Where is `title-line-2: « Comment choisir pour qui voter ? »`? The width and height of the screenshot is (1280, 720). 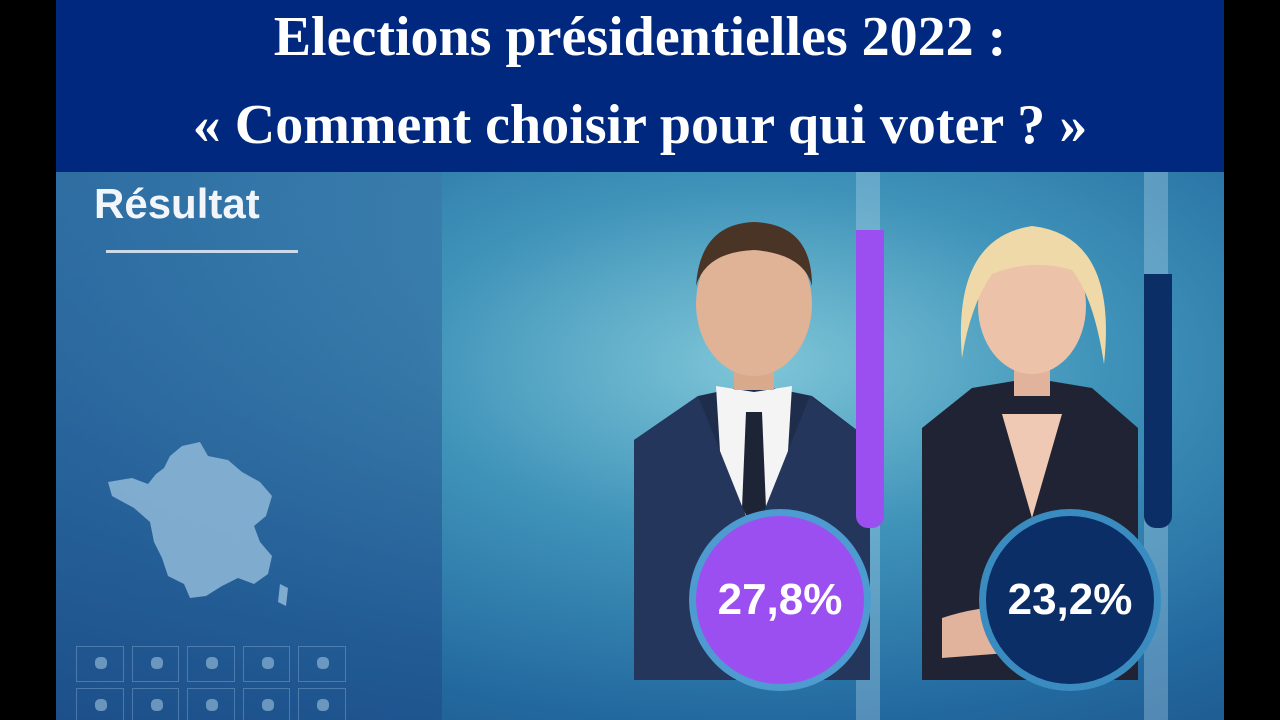
title-line-2: « Comment choisir pour qui voter ? » is located at coordinates (640, 125).